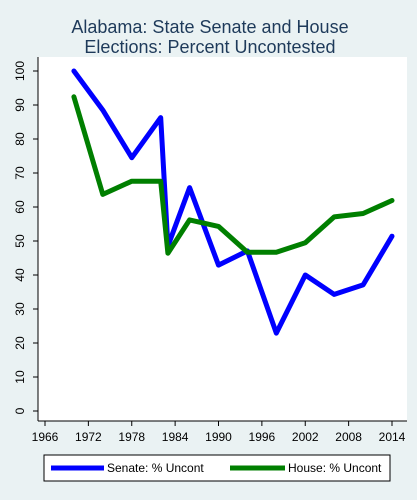  What do you see at coordinates (20, 139) in the screenshot?
I see `y-tick-label: 80` at bounding box center [20, 139].